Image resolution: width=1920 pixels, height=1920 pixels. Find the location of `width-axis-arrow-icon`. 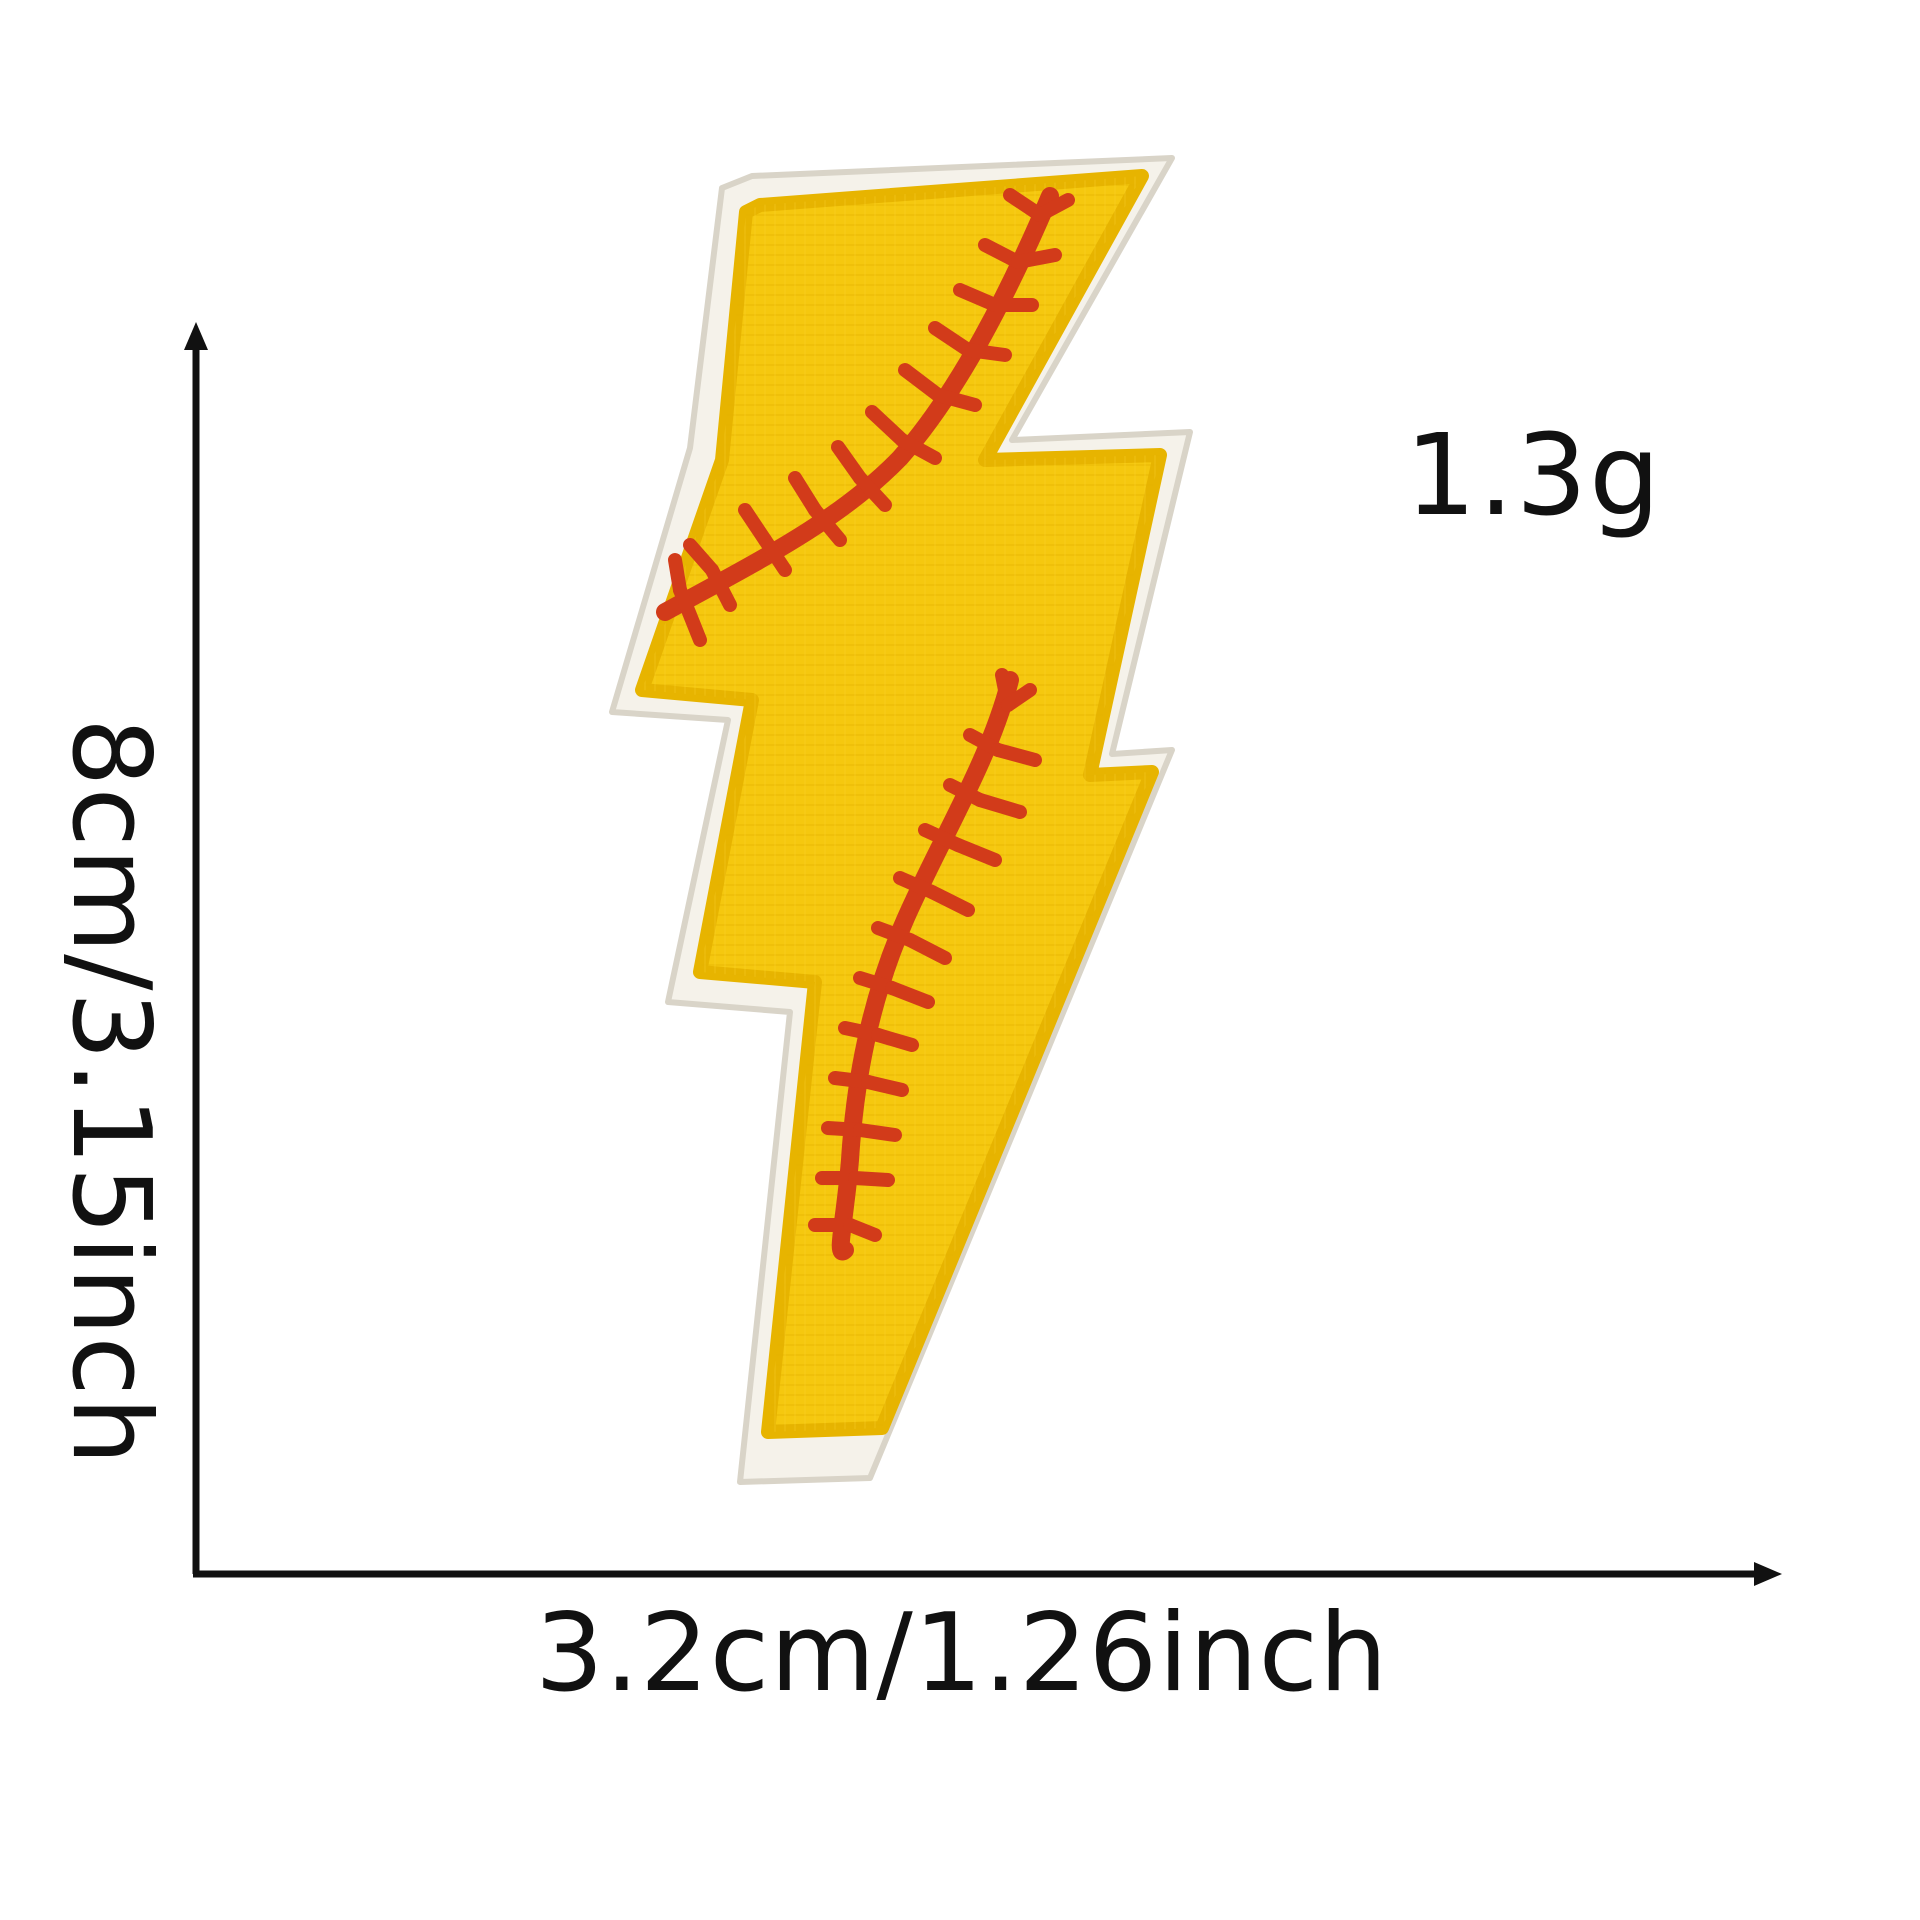

width-axis-arrow-icon is located at coordinates (1768, 1574).